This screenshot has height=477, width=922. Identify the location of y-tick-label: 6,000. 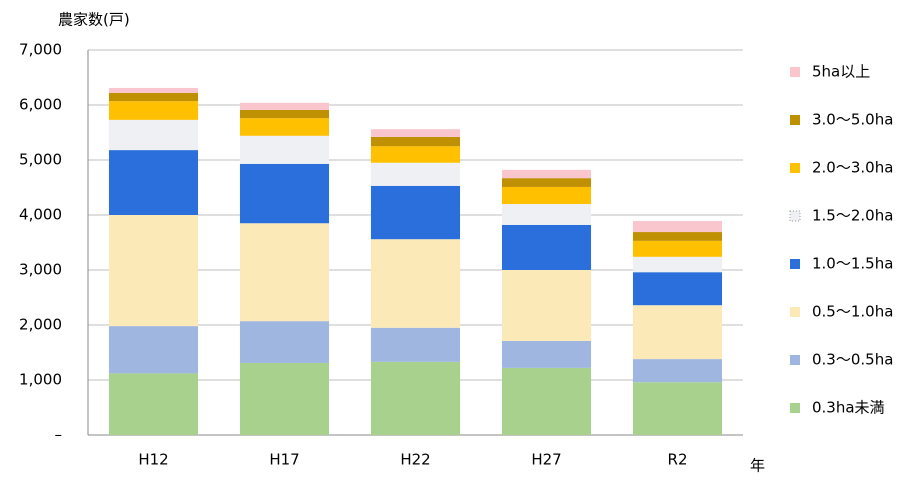
(40, 105).